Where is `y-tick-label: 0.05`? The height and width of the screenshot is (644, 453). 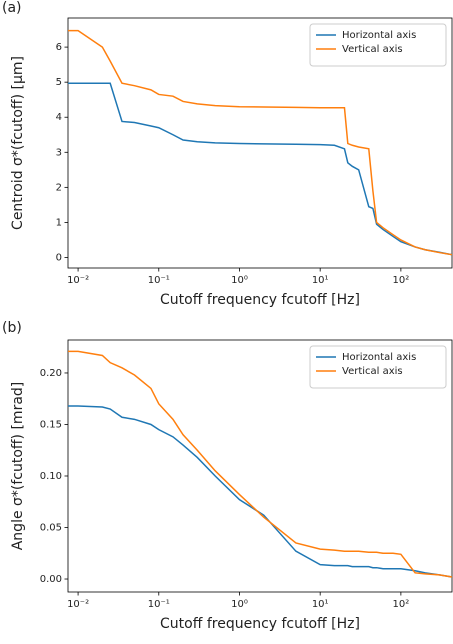 y-tick-label: 0.05 is located at coordinates (51, 528).